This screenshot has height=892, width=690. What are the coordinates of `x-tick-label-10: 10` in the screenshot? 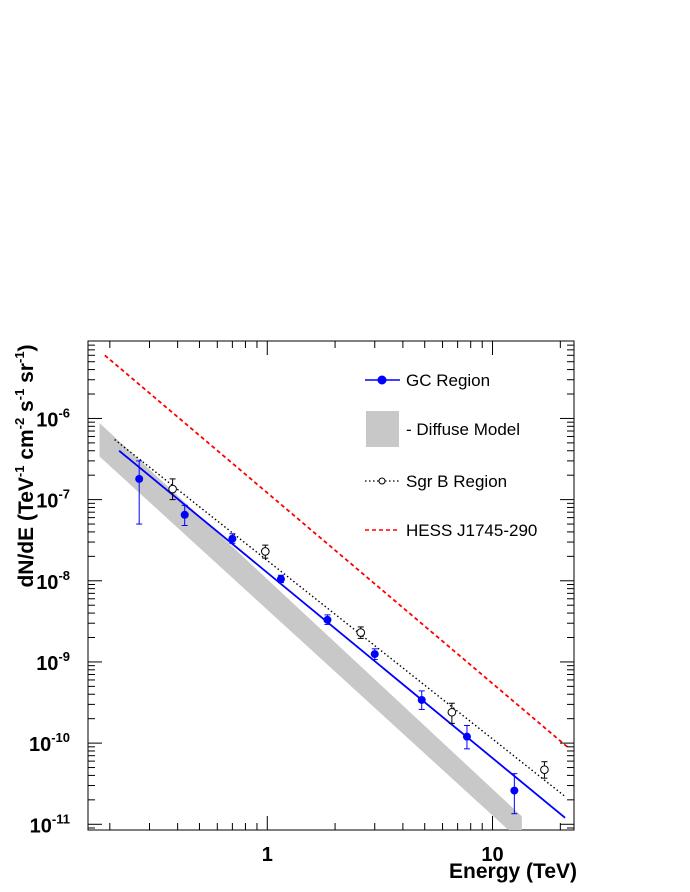 It's located at (492, 855).